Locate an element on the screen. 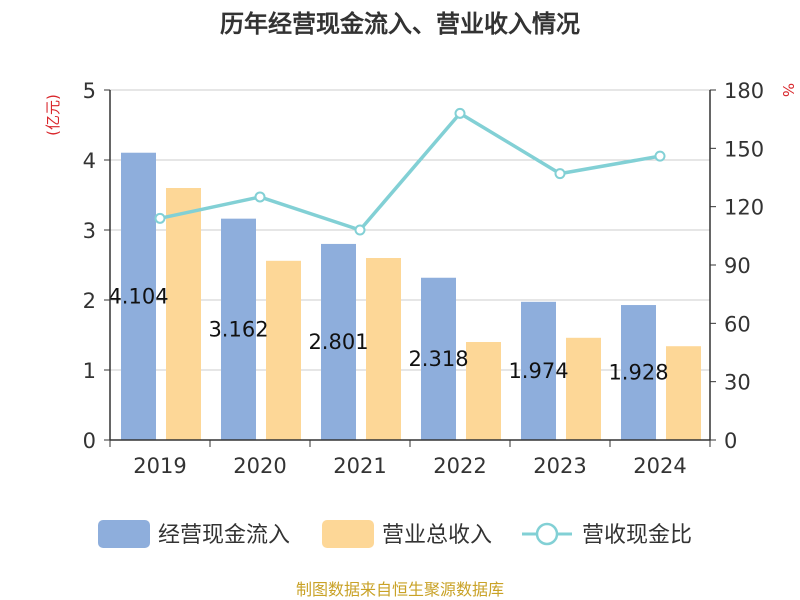  left-axis-tick-label: 2 is located at coordinates (89, 301).